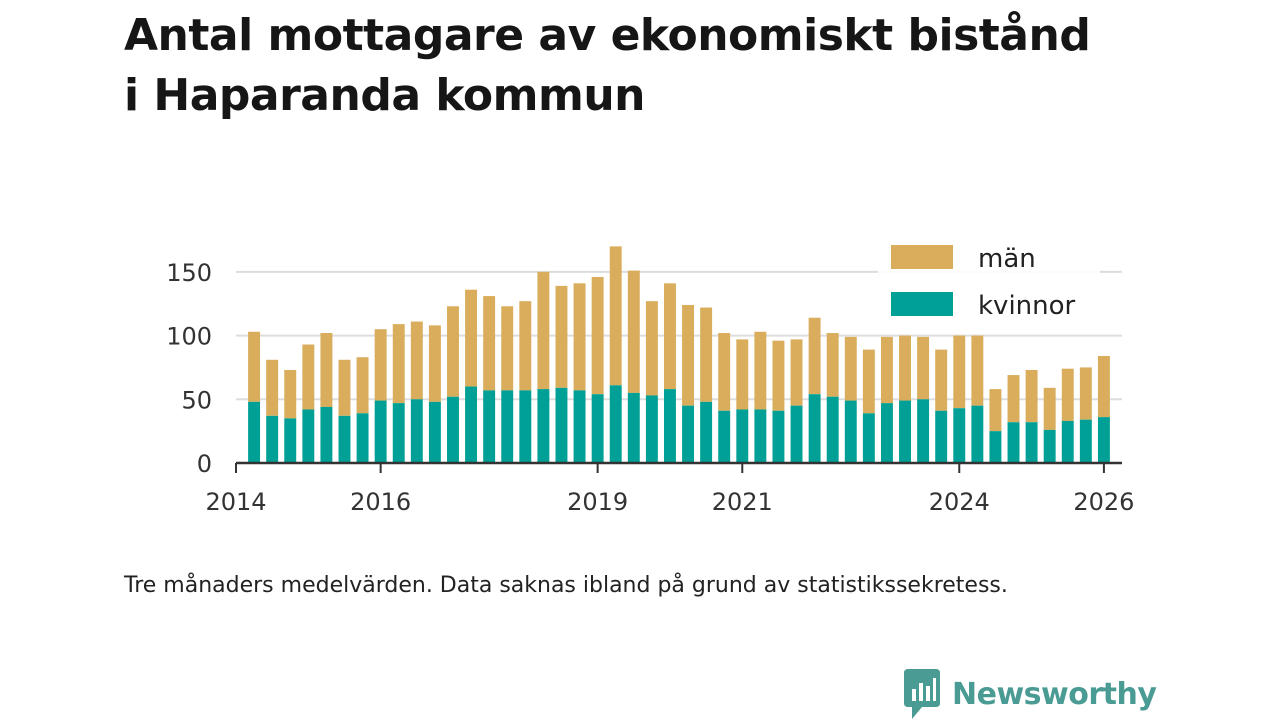 The image size is (1280, 720). I want to click on x-tick-label: 2016, so click(380, 502).